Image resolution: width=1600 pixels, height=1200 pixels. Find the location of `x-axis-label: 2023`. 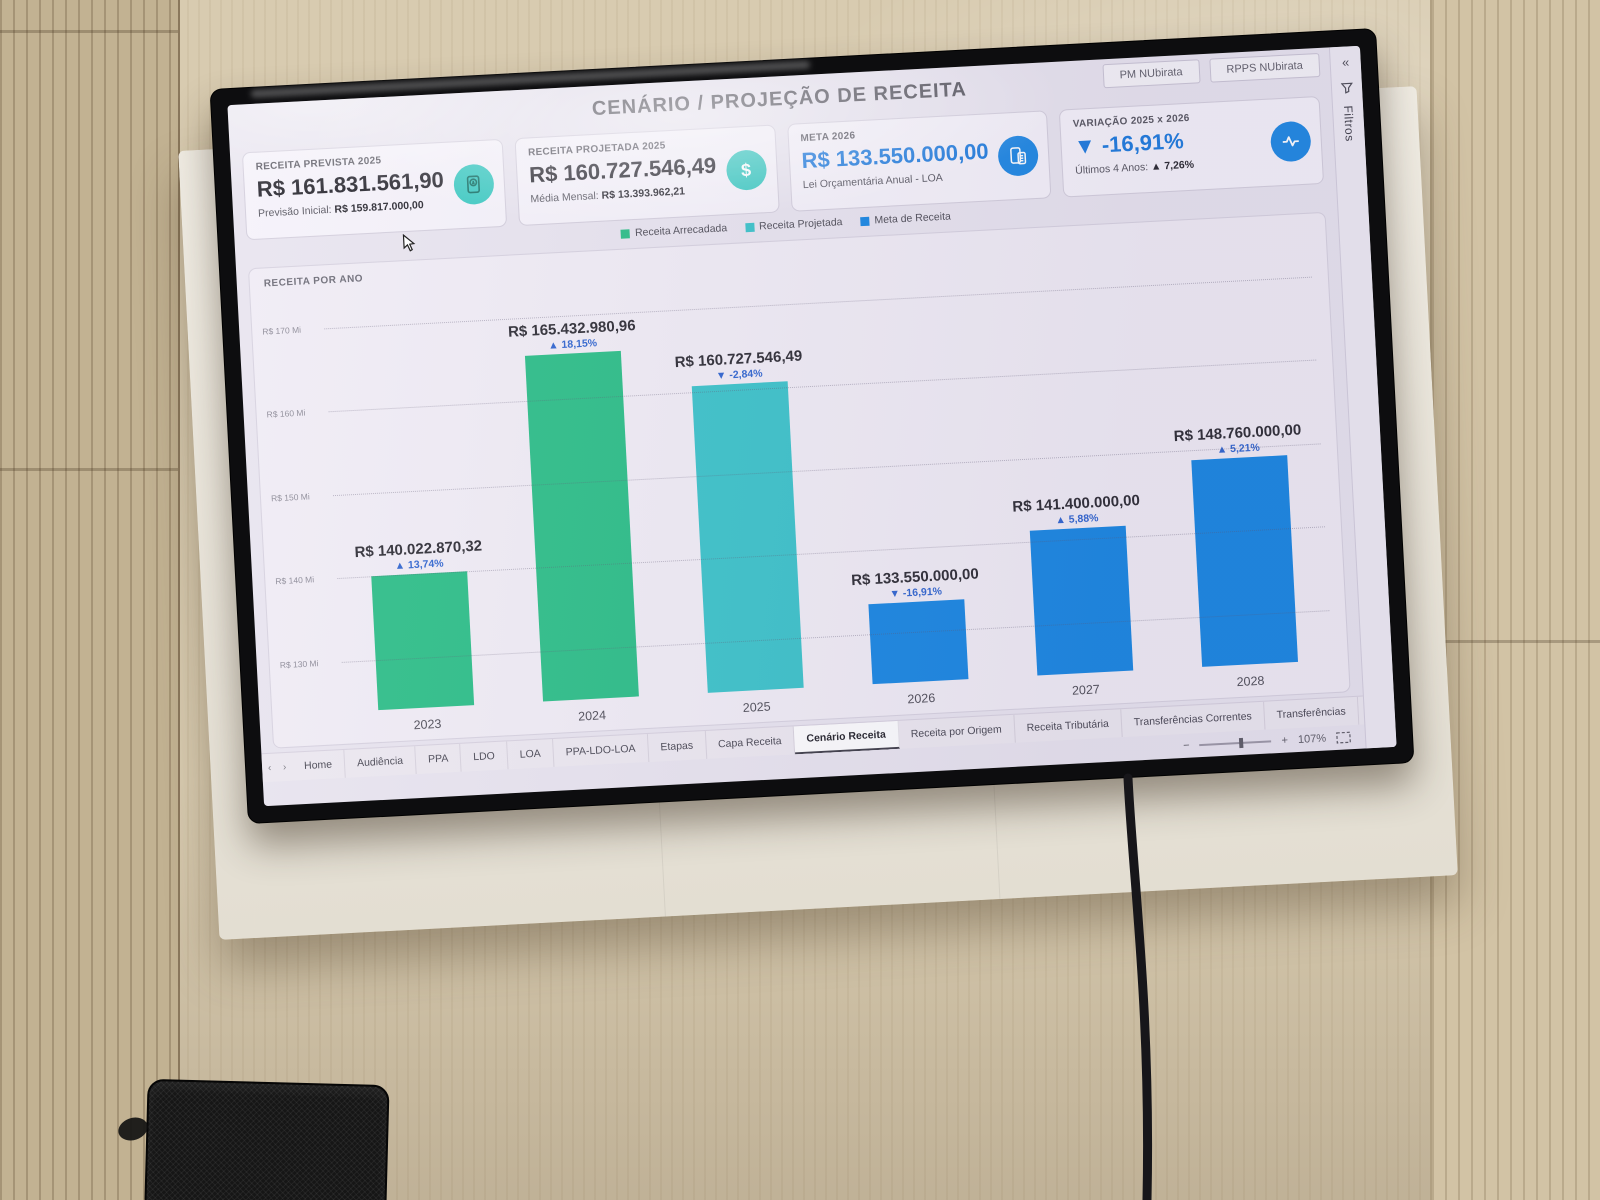

x-axis-label: 2023 is located at coordinates (427, 724).